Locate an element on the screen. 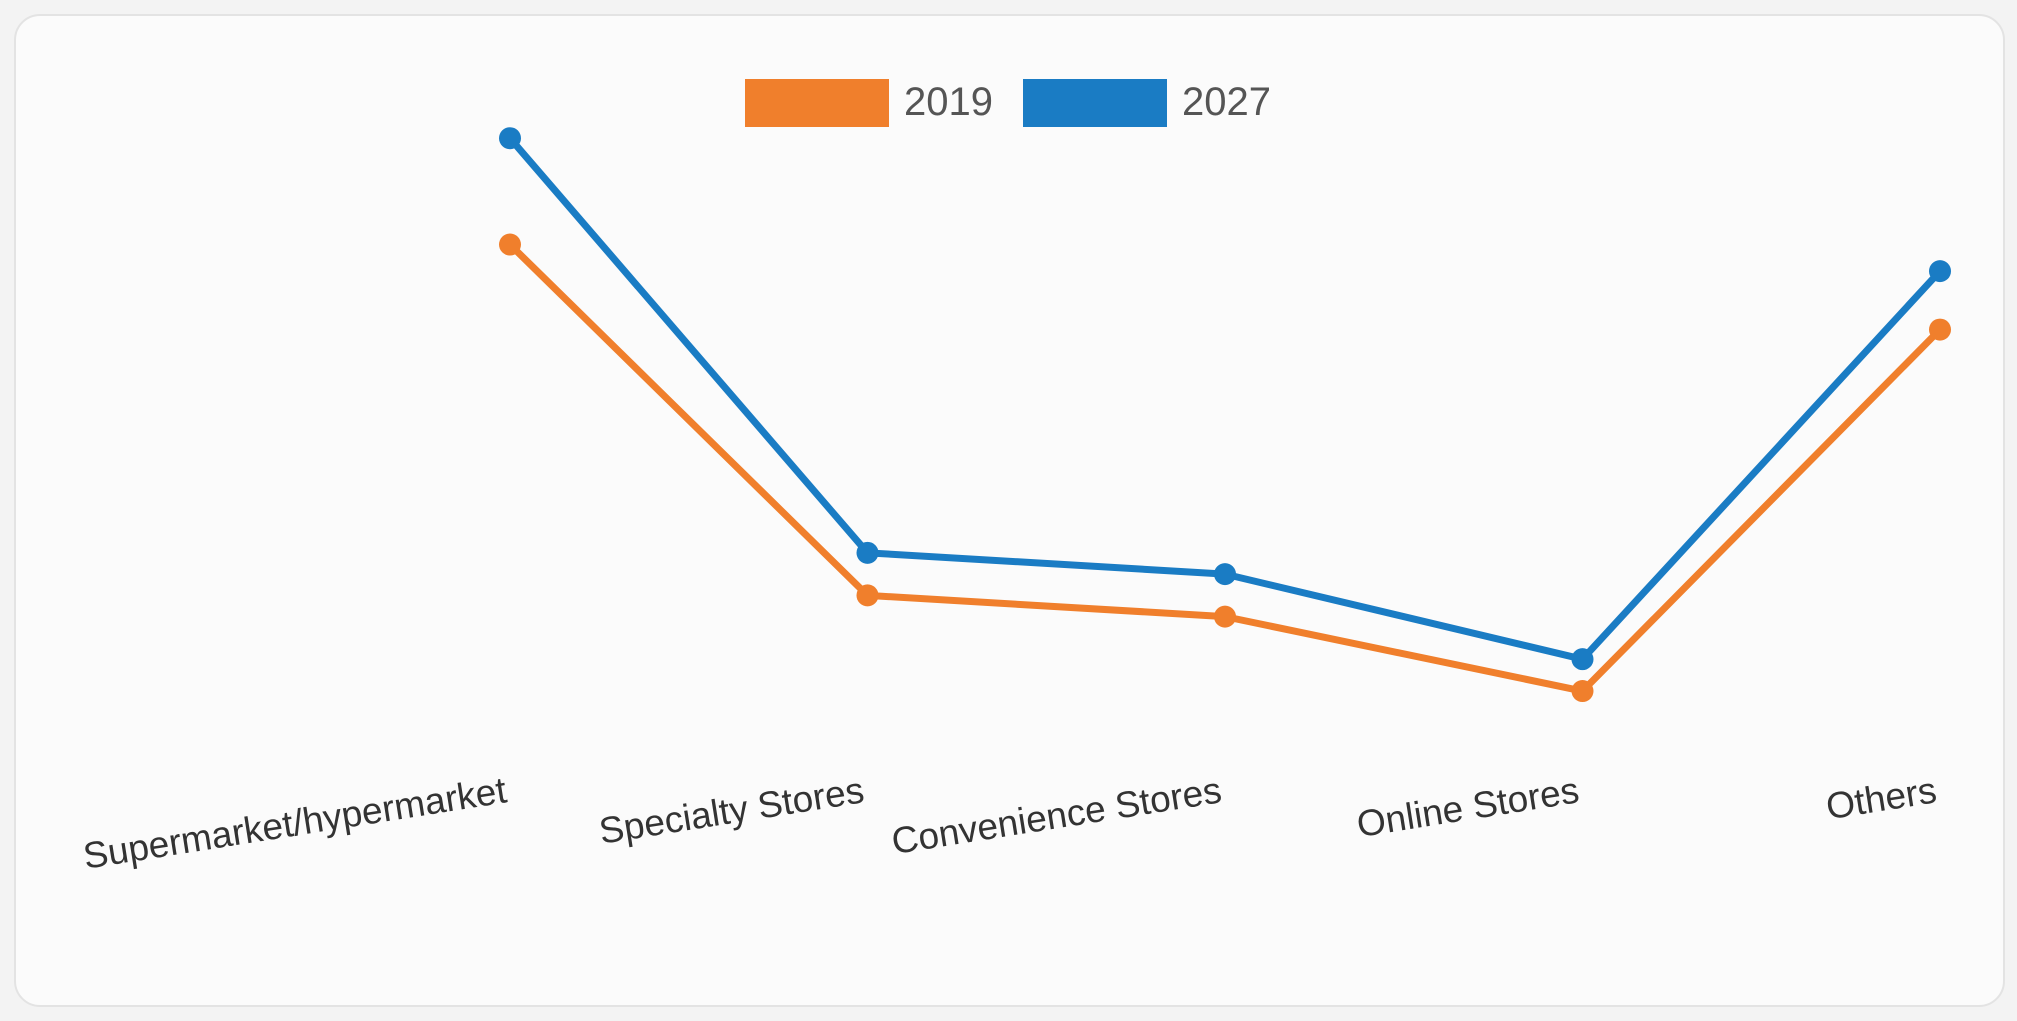 The height and width of the screenshot is (1021, 2017). x-tick-label-supermarket-hypermarket: Supermarket/hypermarket is located at coordinates (295, 823).